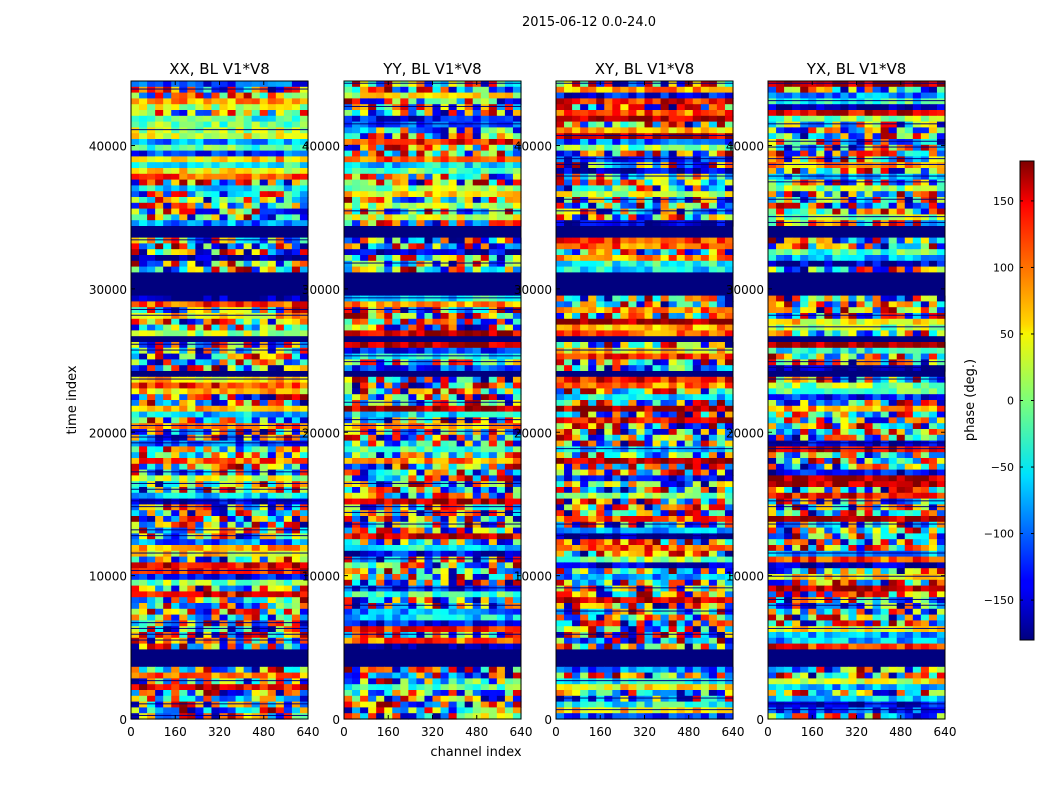 The width and height of the screenshot is (1050, 800). What do you see at coordinates (108, 577) in the screenshot?
I see `y-tick-label: 10000` at bounding box center [108, 577].